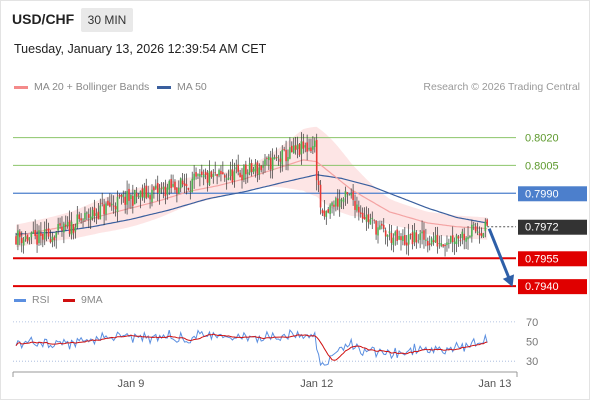  What do you see at coordinates (251, 347) in the screenshot?
I see `rsi-ma-line` at bounding box center [251, 347].